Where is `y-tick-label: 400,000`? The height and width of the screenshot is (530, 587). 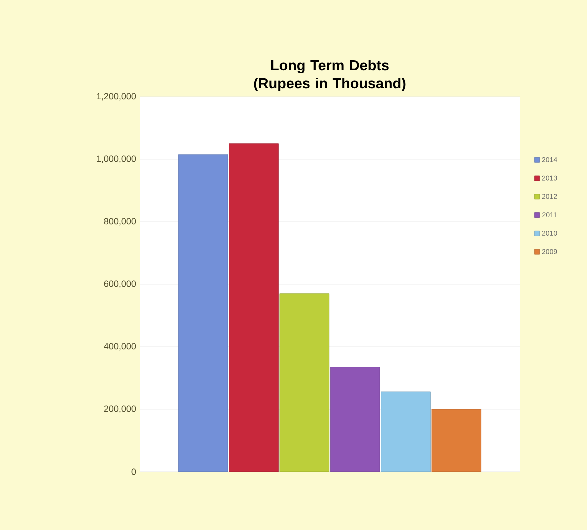 y-tick-label: 400,000 is located at coordinates (120, 347).